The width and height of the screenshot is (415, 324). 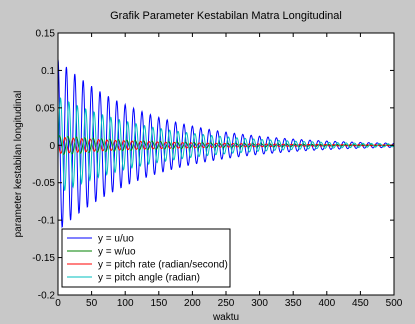 What do you see at coordinates (43, 183) in the screenshot?
I see `y-tick-label-4: -0.05` at bounding box center [43, 183].